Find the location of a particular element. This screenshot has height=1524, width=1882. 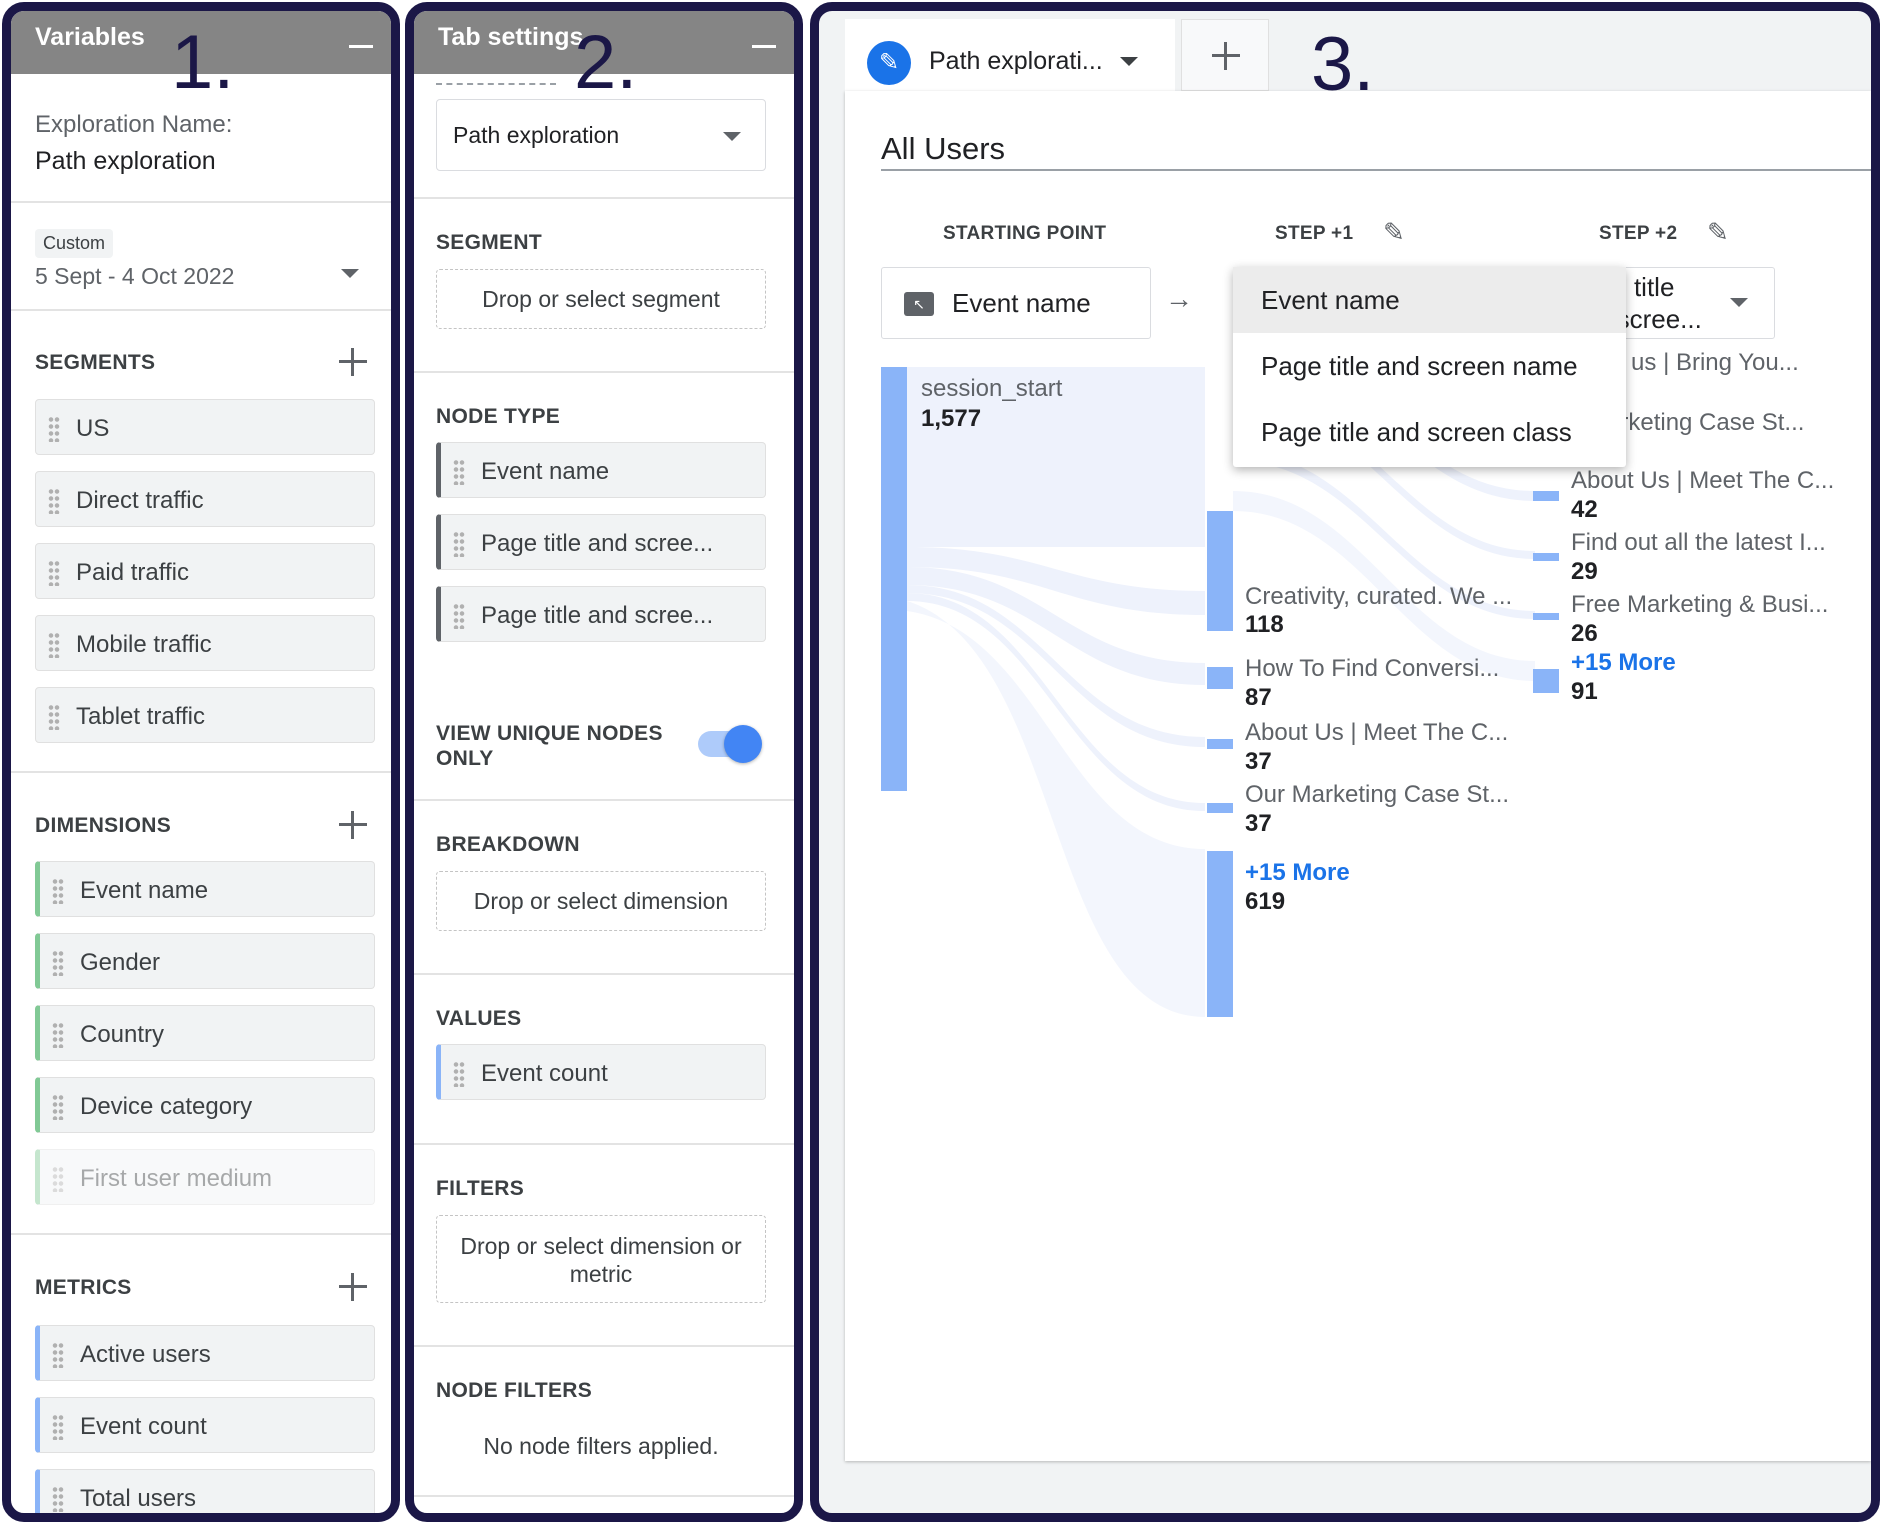

segment-chip: US is located at coordinates (205, 427).